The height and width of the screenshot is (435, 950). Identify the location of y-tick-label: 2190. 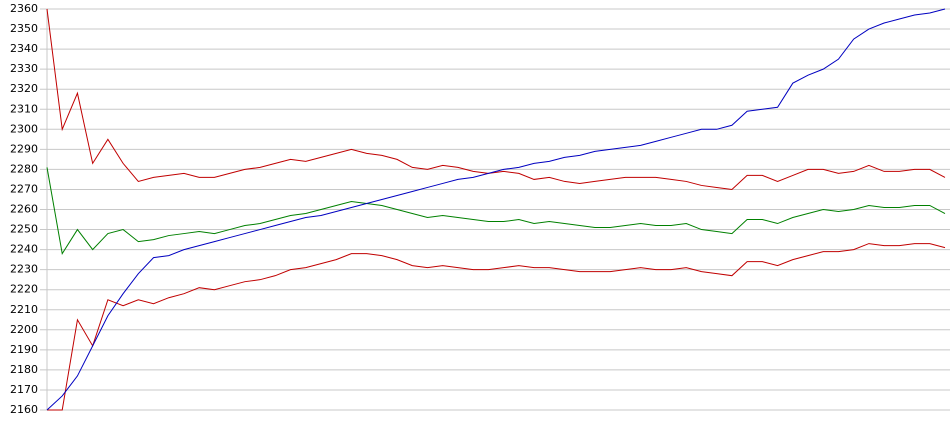
(24, 349).